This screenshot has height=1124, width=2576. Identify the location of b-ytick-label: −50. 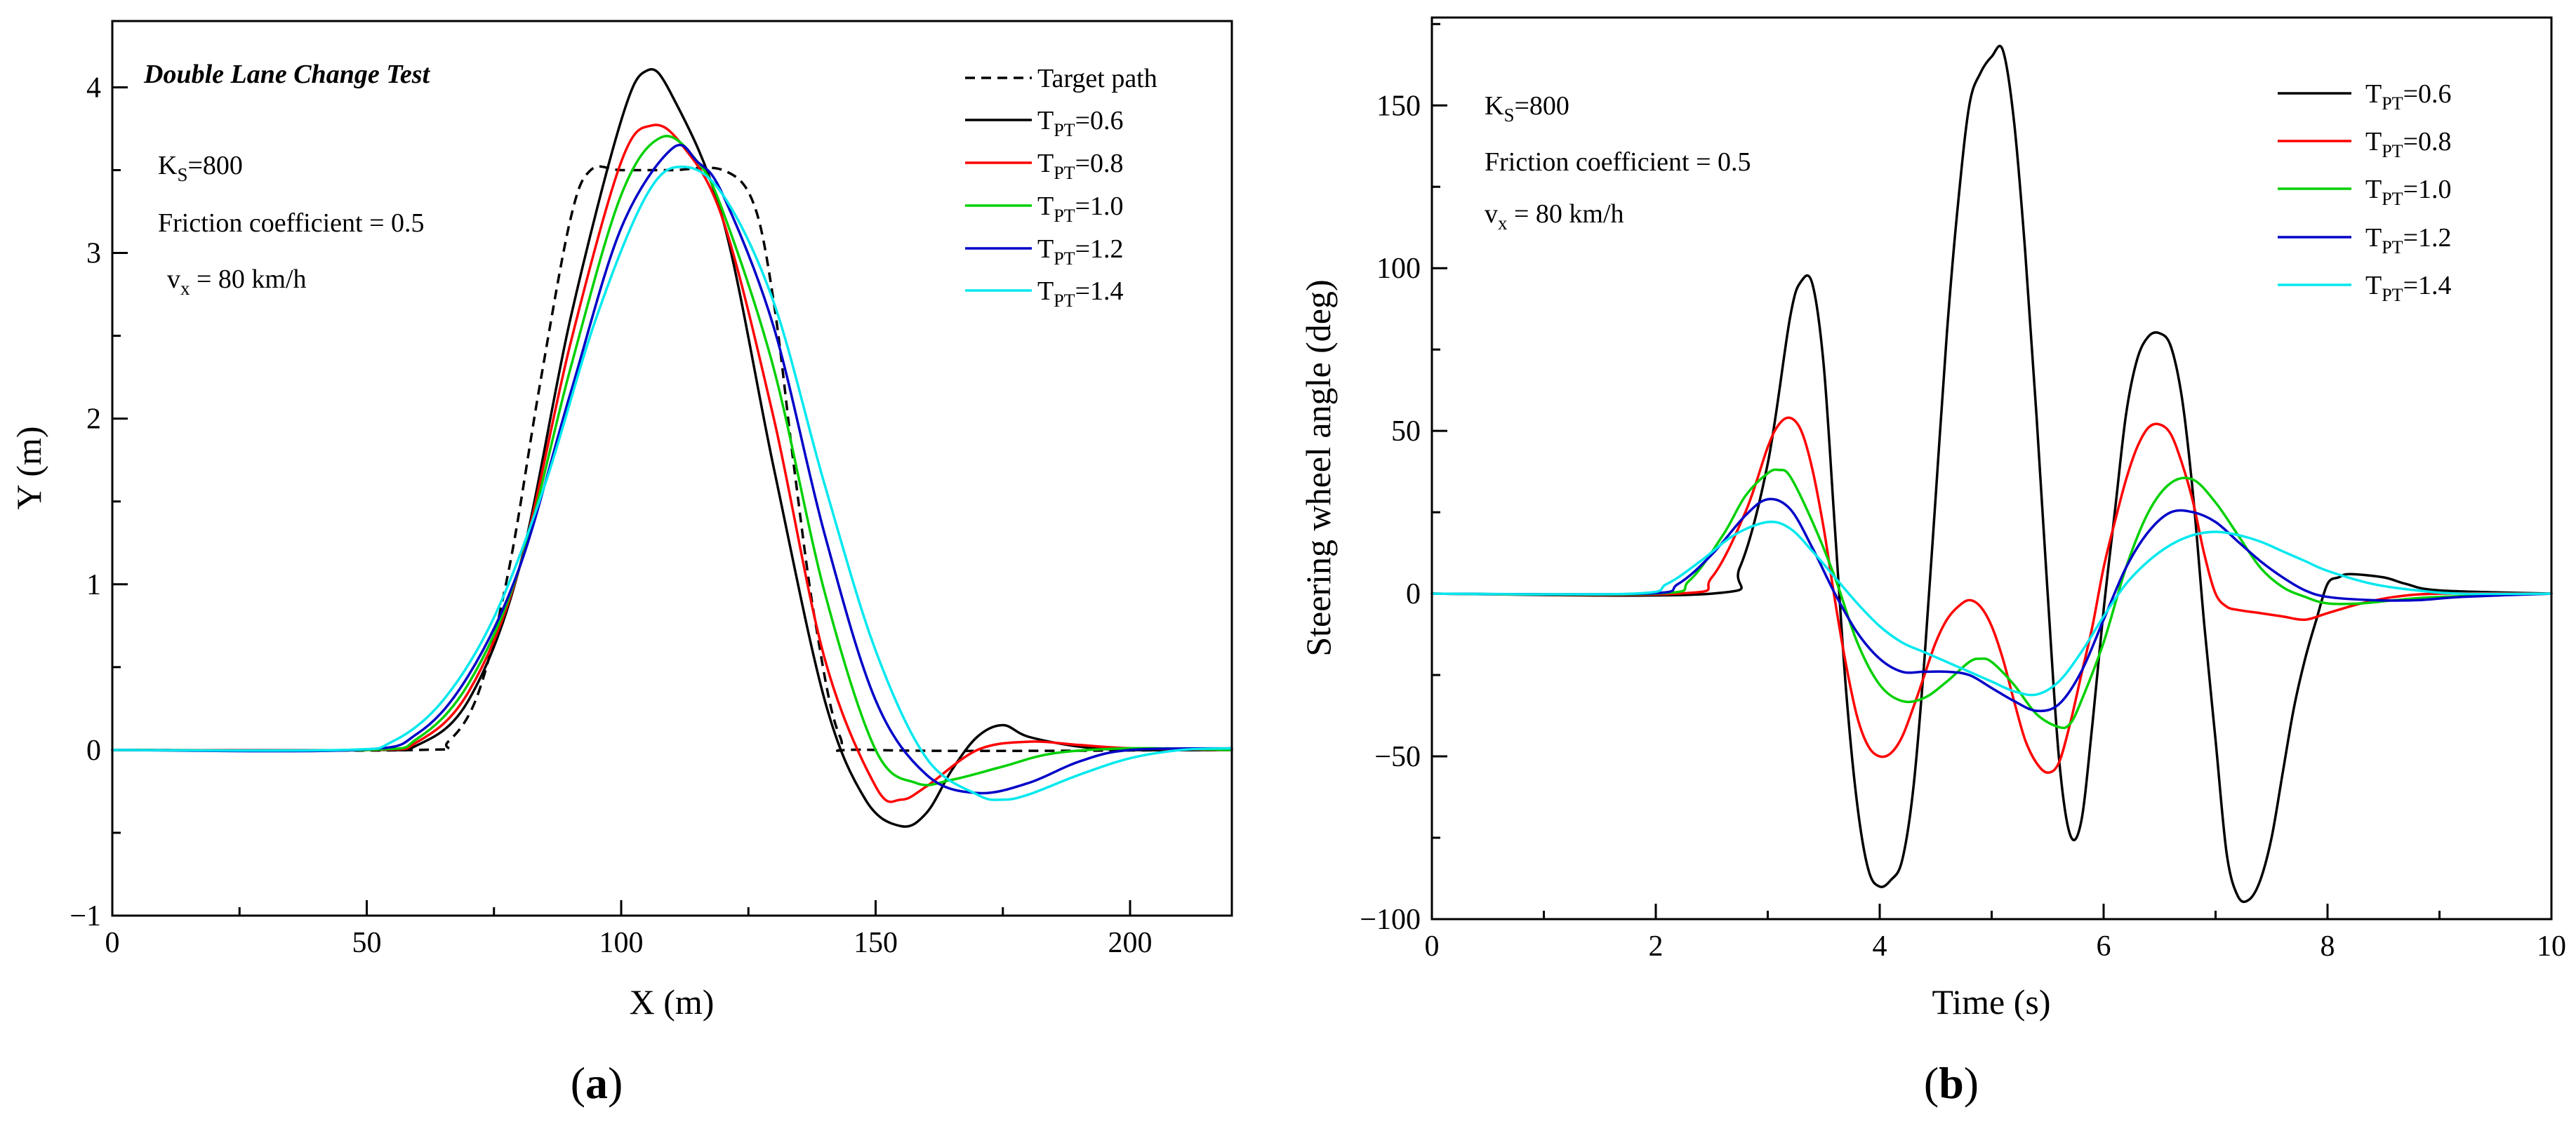
(1397, 757).